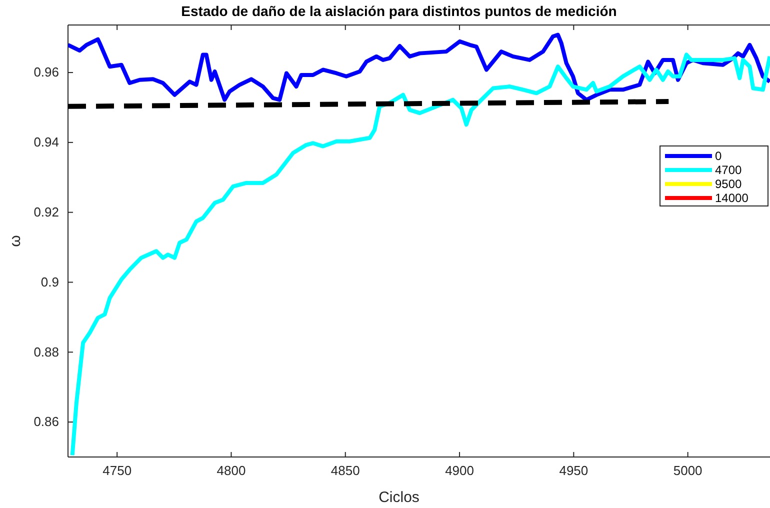  Describe the element at coordinates (728, 183) in the screenshot. I see `legend-label: 9500` at that location.